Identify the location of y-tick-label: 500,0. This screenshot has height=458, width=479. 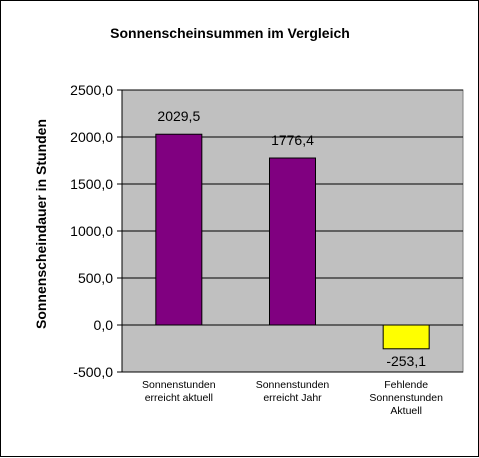
(95, 278).